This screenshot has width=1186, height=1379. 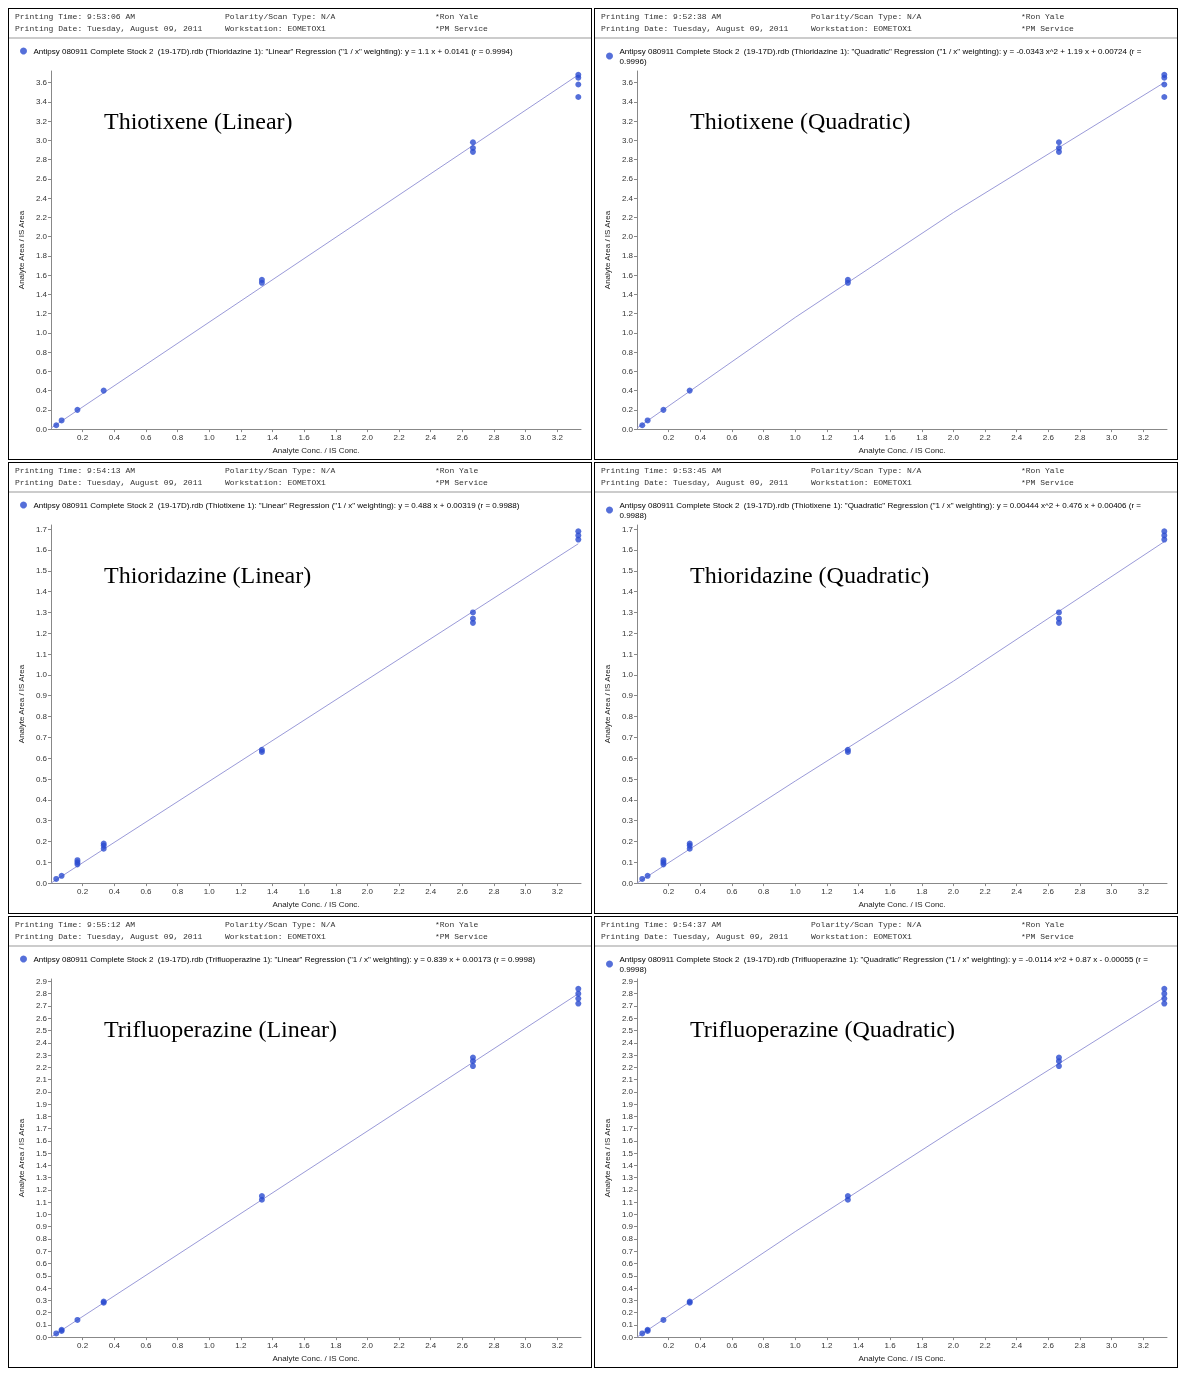 I want to click on y-tick-label: 1.2, so click(x=627, y=1190).